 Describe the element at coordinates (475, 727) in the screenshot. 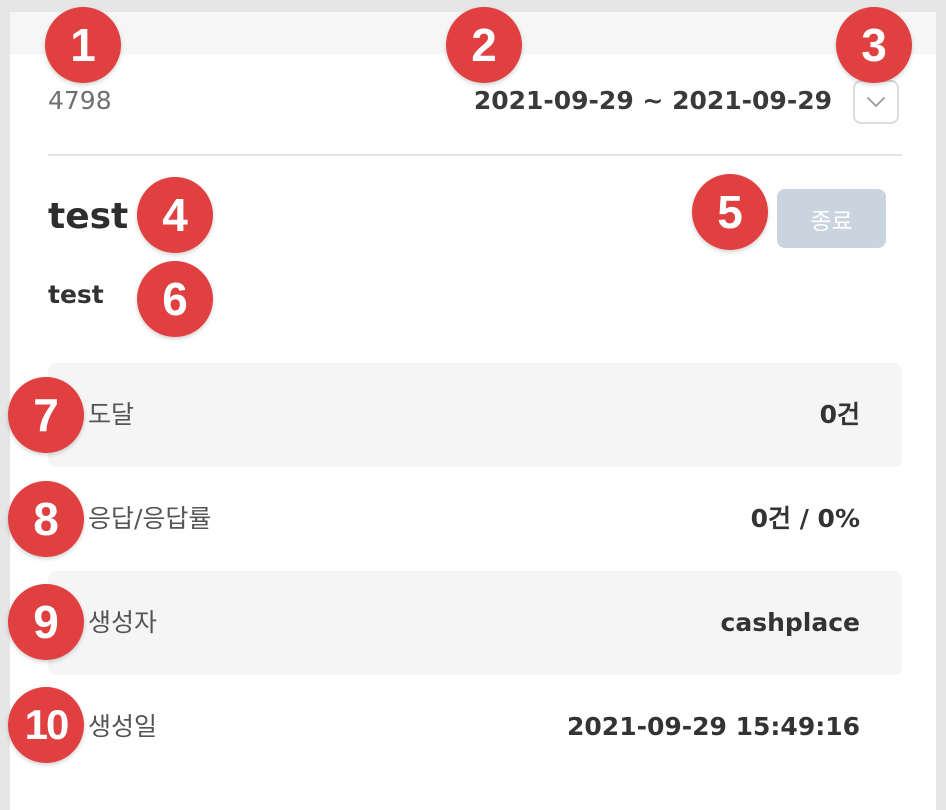

I see `stat-row-created-at: 생성일 2021-09-29 15:49:16` at that location.